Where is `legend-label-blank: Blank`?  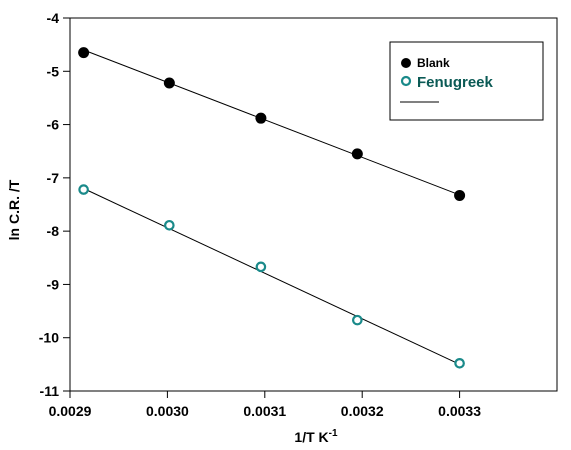 legend-label-blank: Blank is located at coordinates (433, 63).